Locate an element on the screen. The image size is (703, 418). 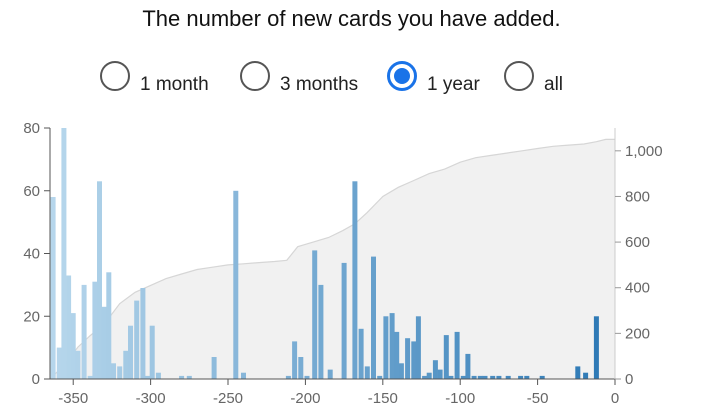
y2-tick-label: 1,000 is located at coordinates (644, 151).